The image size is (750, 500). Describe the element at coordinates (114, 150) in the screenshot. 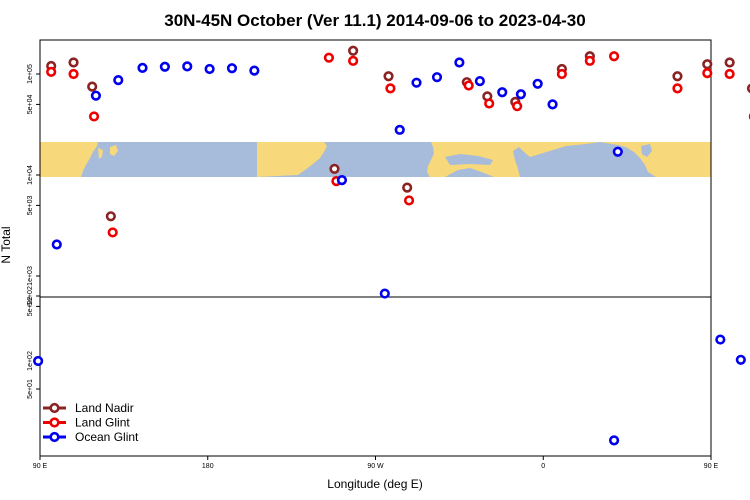

I see `map-land-japan` at that location.